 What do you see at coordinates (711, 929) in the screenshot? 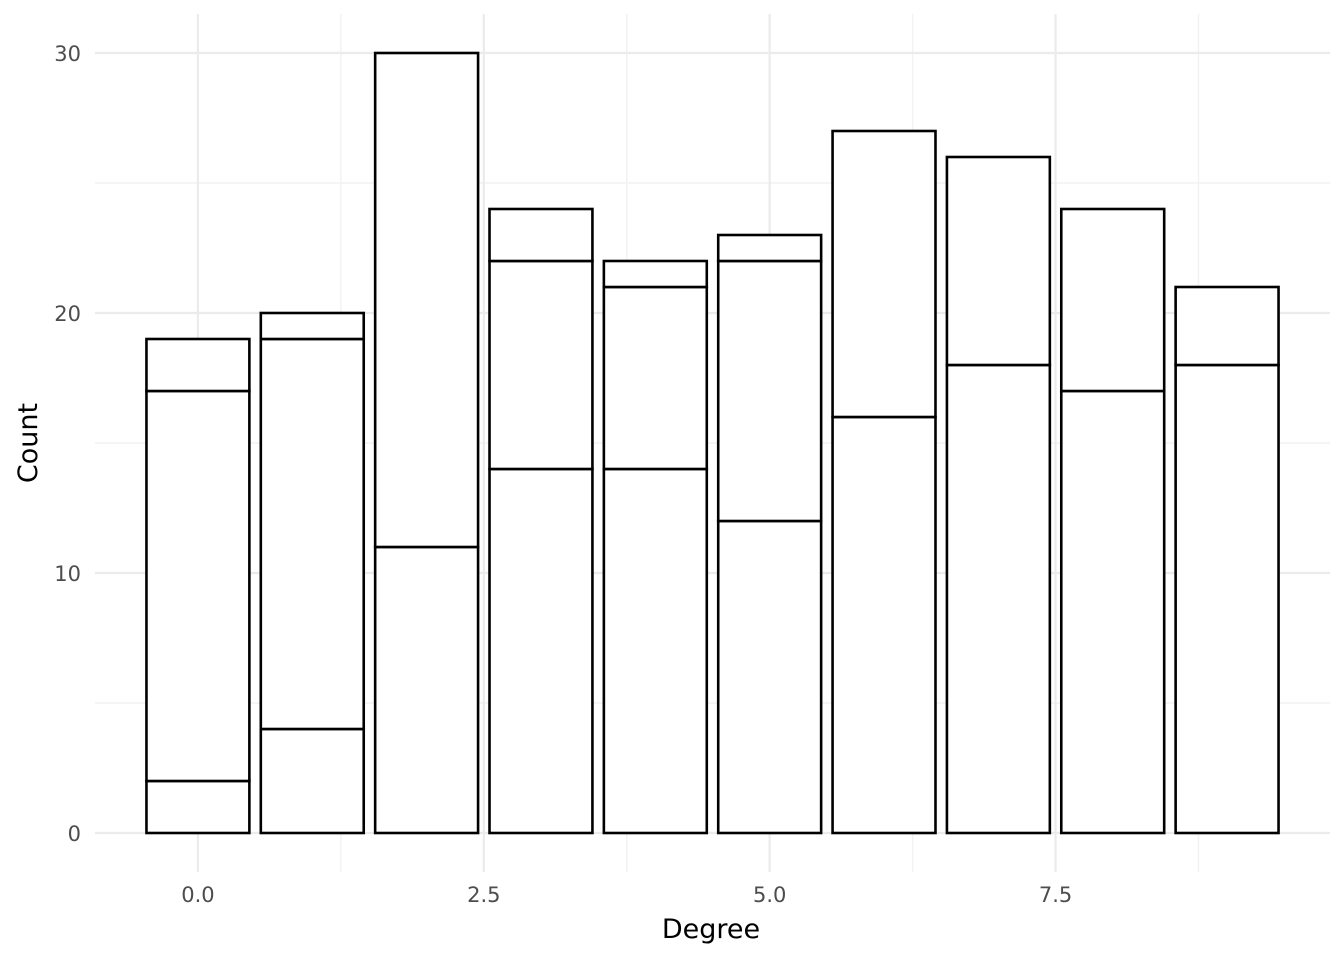
I see `x-axis-title: Degree` at bounding box center [711, 929].